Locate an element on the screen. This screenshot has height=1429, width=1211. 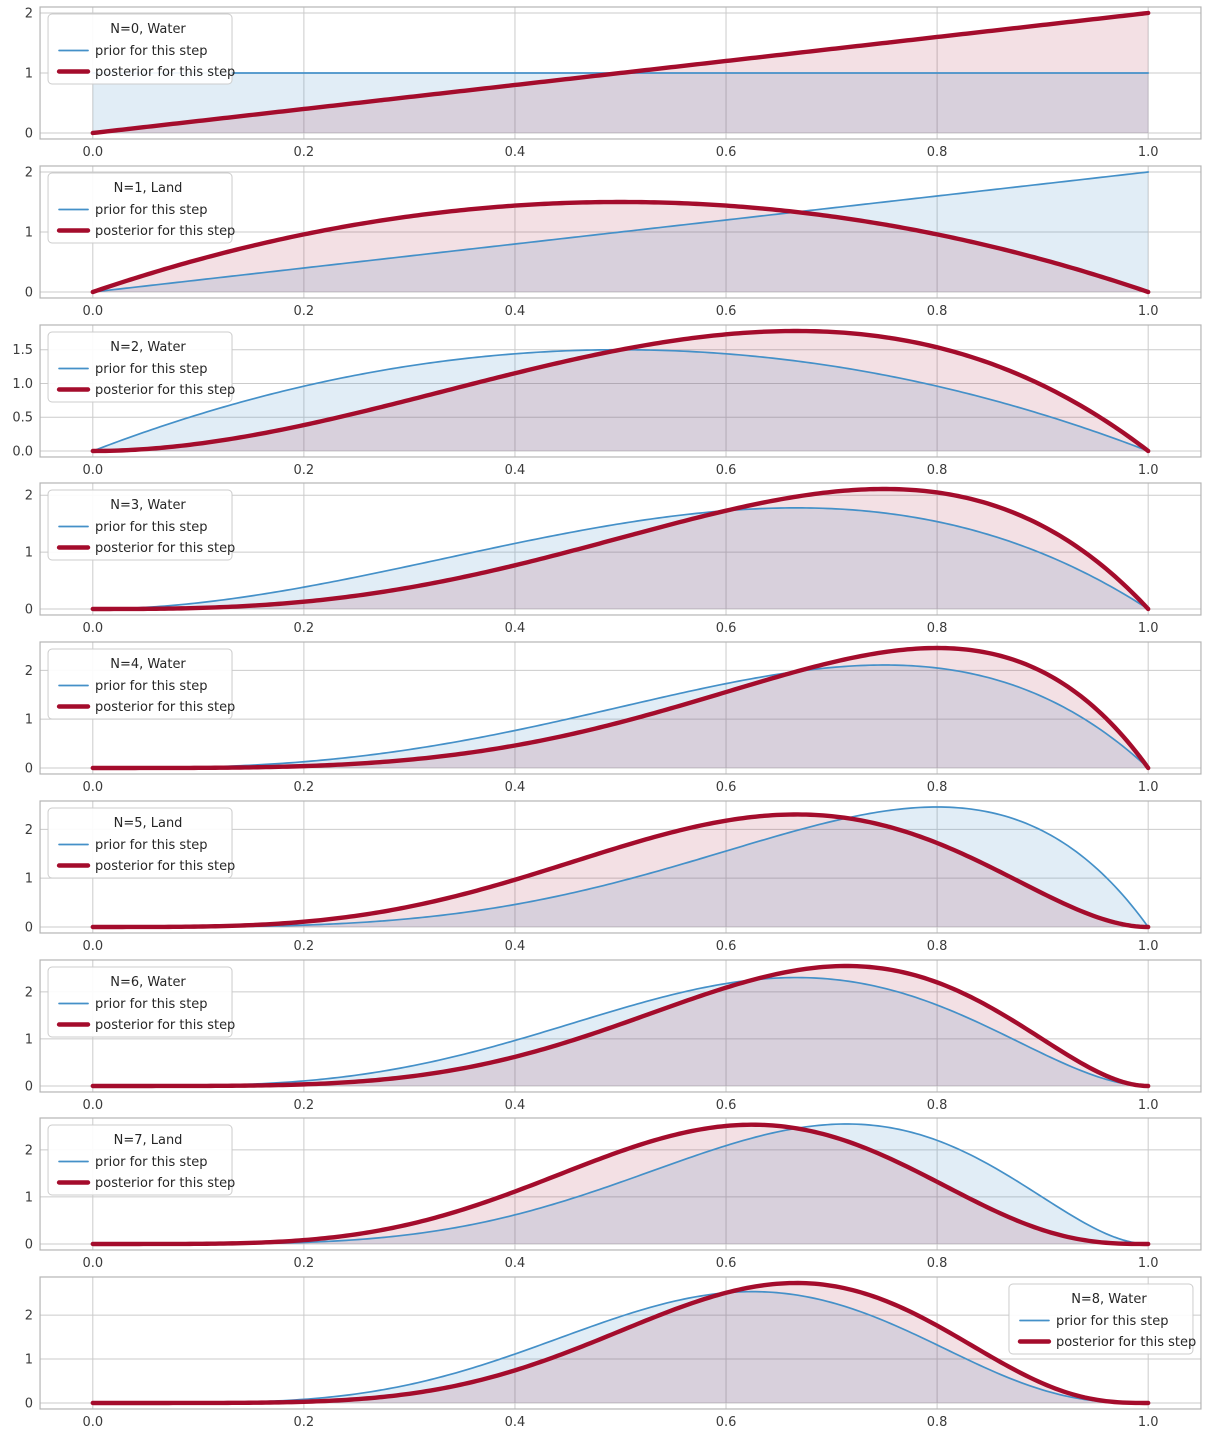
y-tick-label: 1.5 is located at coordinates (22, 350).